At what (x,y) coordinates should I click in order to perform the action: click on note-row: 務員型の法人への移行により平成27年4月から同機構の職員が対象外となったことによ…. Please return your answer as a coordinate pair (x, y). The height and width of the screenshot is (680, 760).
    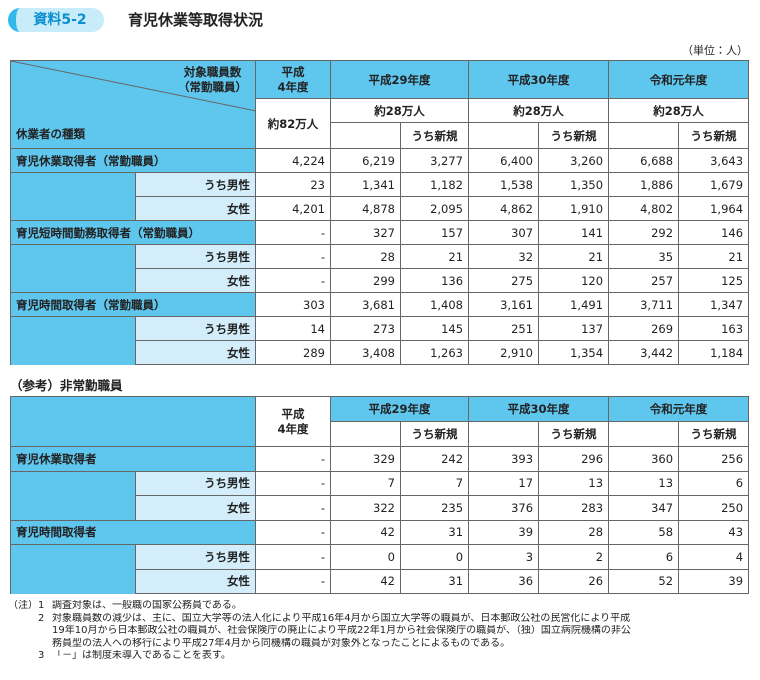
    Looking at the image, I should click on (319, 644).